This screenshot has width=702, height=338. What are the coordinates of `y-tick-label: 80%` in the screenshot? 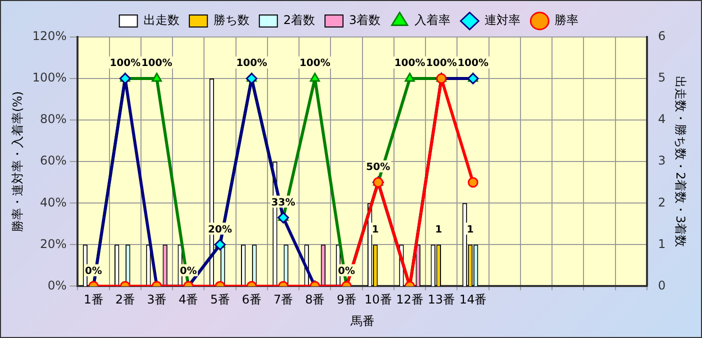 It's located at (53, 119).